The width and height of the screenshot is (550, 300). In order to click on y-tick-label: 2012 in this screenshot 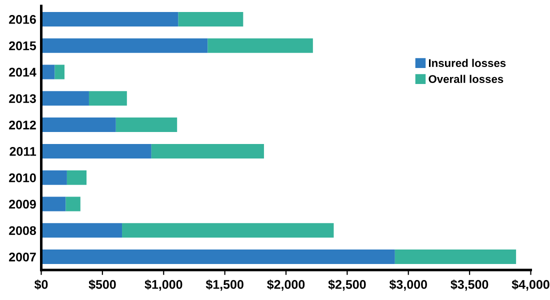, I will do `click(22, 125)`.